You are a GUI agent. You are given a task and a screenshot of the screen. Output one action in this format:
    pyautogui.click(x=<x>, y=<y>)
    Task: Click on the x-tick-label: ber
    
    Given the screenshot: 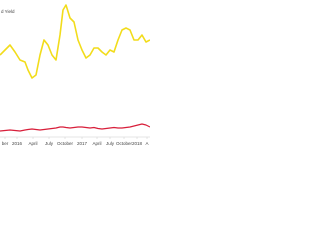 What is the action you would take?
    pyautogui.click(x=5, y=143)
    